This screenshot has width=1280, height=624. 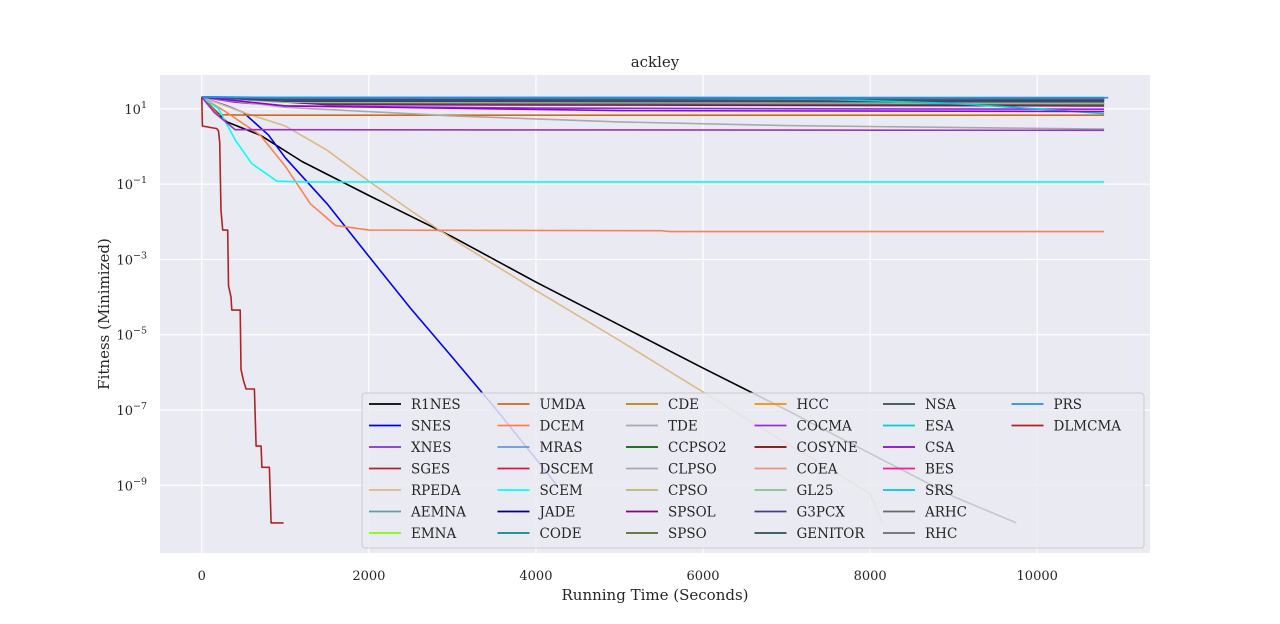 I want to click on legend-entry: XNES, so click(x=431, y=448).